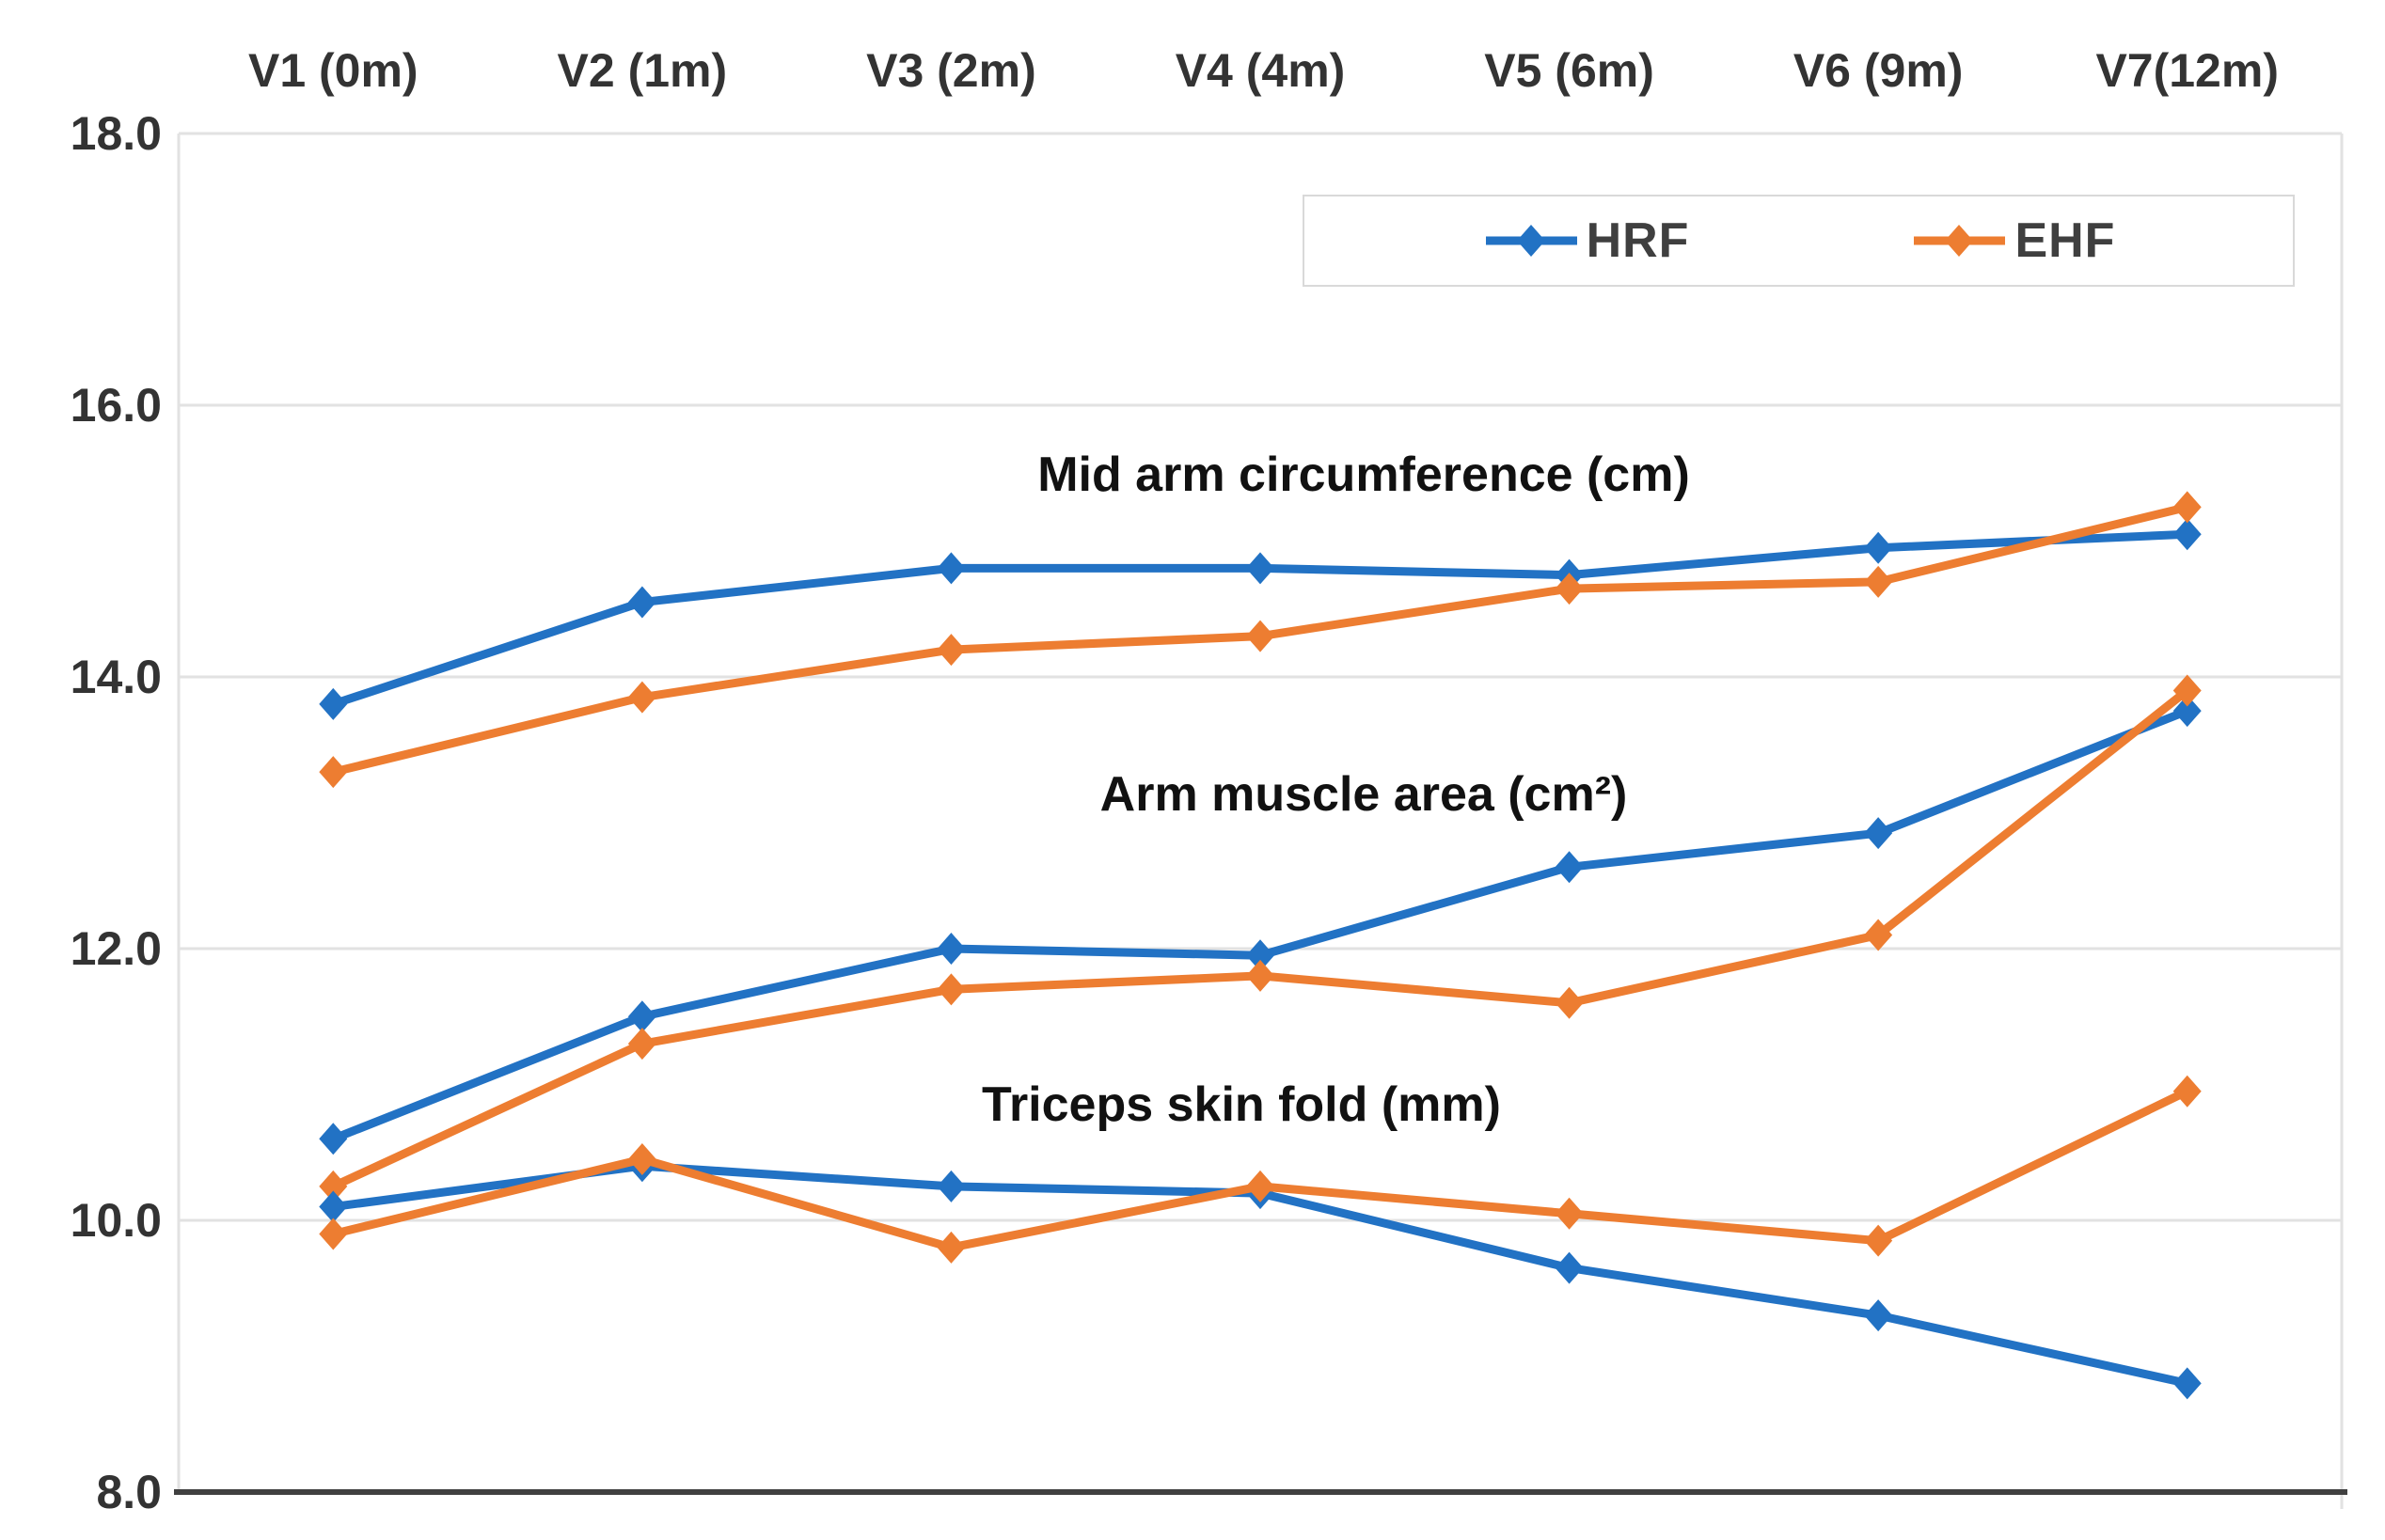  I want to click on y-tick-label: 14.0, so click(117, 677).